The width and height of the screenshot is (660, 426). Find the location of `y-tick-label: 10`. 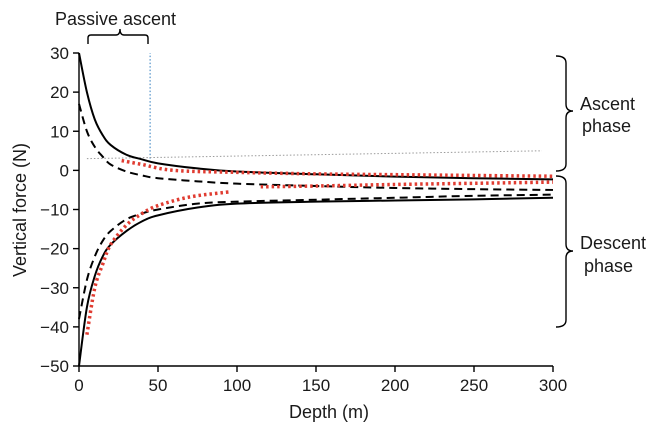

y-tick-label: 10 is located at coordinates (59, 131).